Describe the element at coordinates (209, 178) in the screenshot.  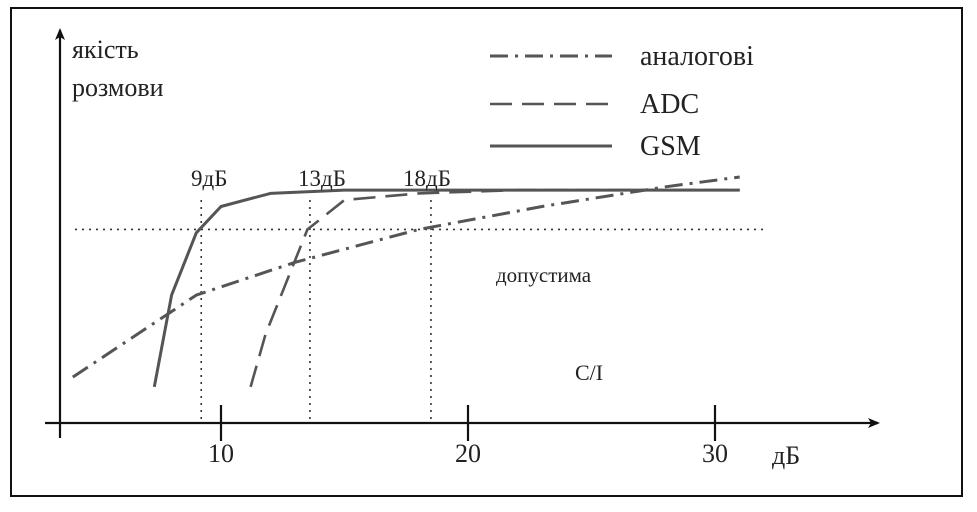
I see `annotation-9db: 9дБ` at that location.